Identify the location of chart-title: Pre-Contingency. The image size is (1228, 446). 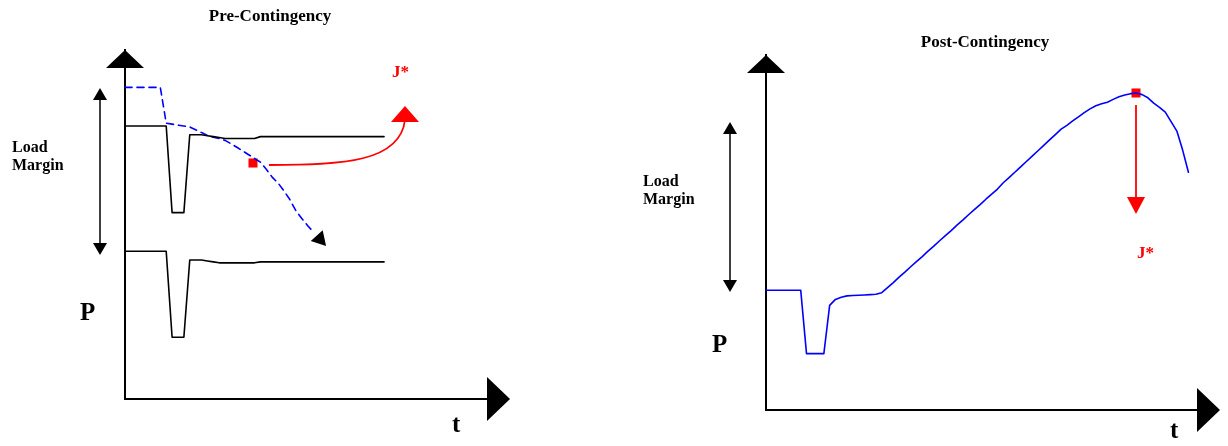
(270, 16).